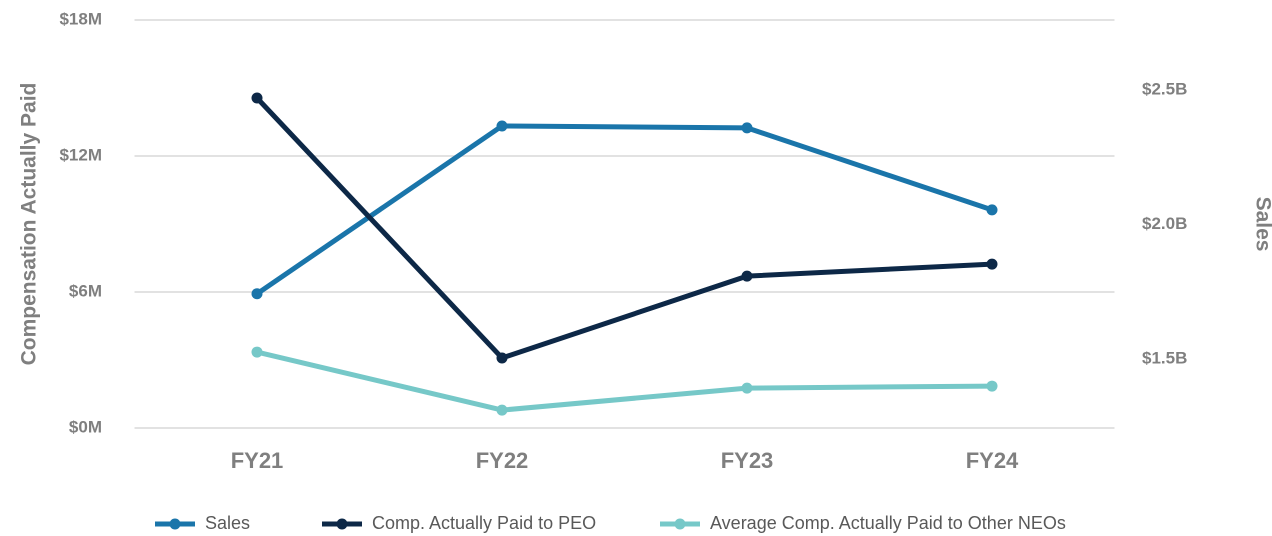 Image resolution: width=1272 pixels, height=536 pixels. I want to click on line, so click(624, 381).